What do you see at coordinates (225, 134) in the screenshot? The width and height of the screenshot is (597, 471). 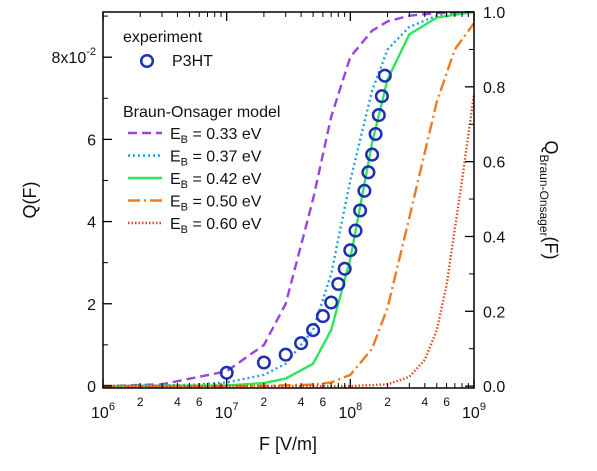 I see `legend-label-value: = 0.33 eV` at bounding box center [225, 134].